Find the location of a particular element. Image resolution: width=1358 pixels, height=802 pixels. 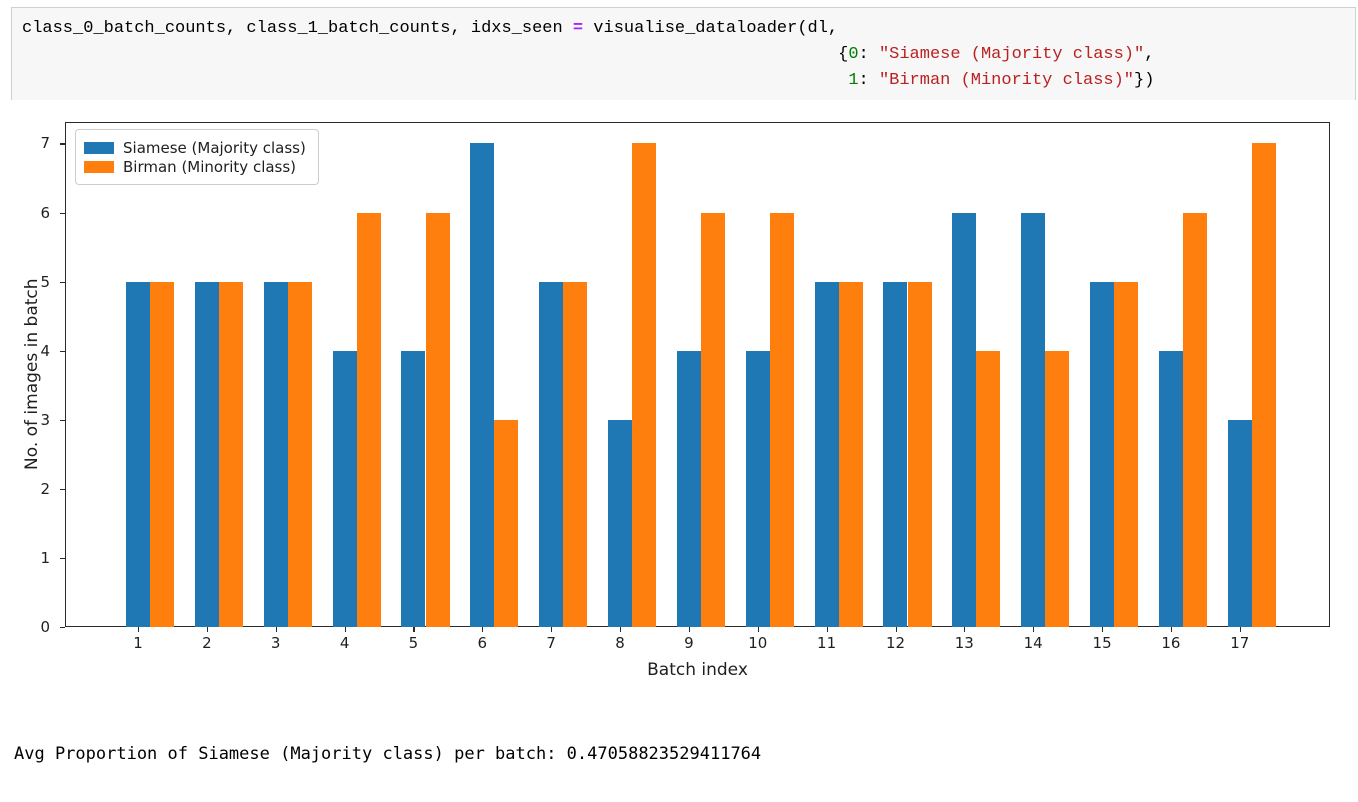

x-axis-title: Batch index is located at coordinates (697, 670).